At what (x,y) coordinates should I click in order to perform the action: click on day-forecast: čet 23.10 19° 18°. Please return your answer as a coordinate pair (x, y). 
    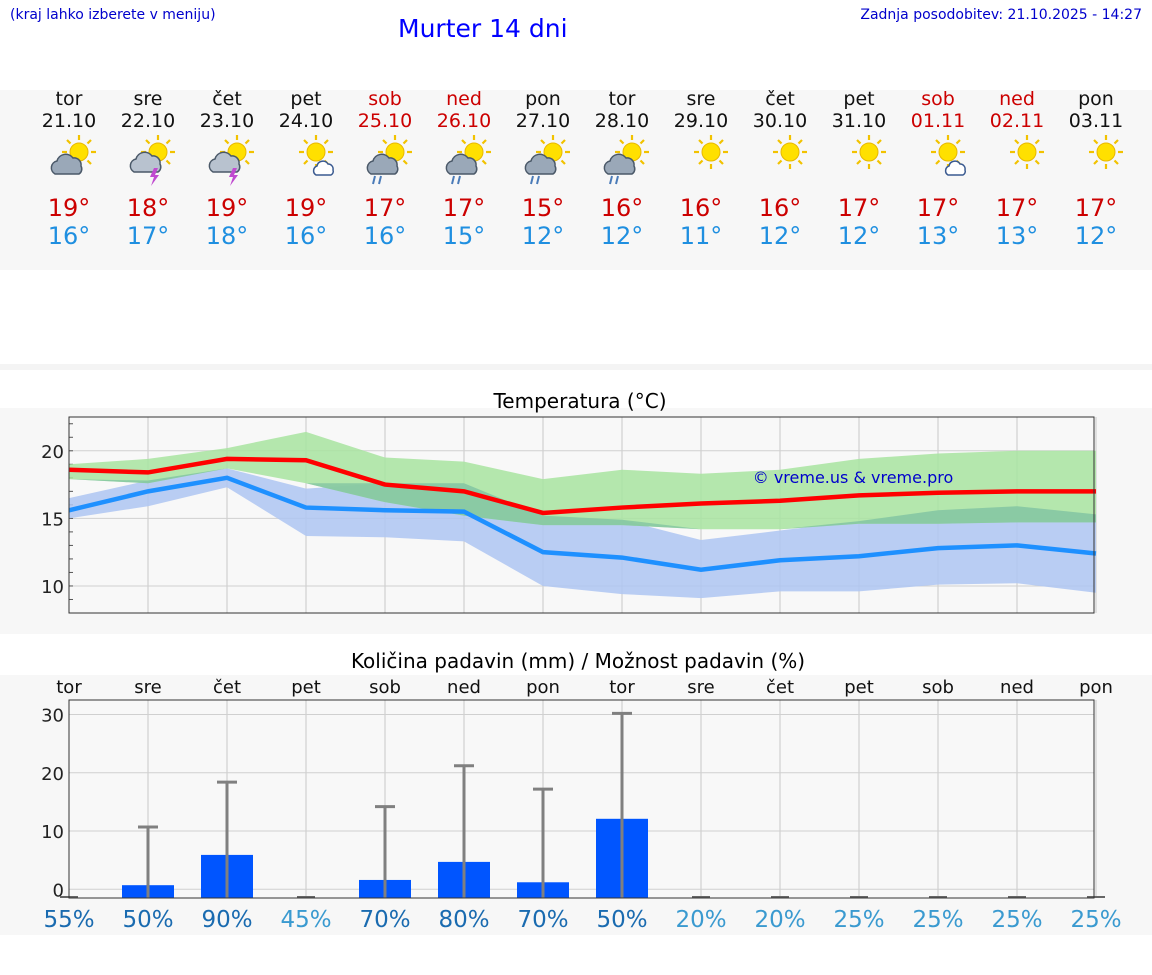
    Looking at the image, I should click on (227, 169).